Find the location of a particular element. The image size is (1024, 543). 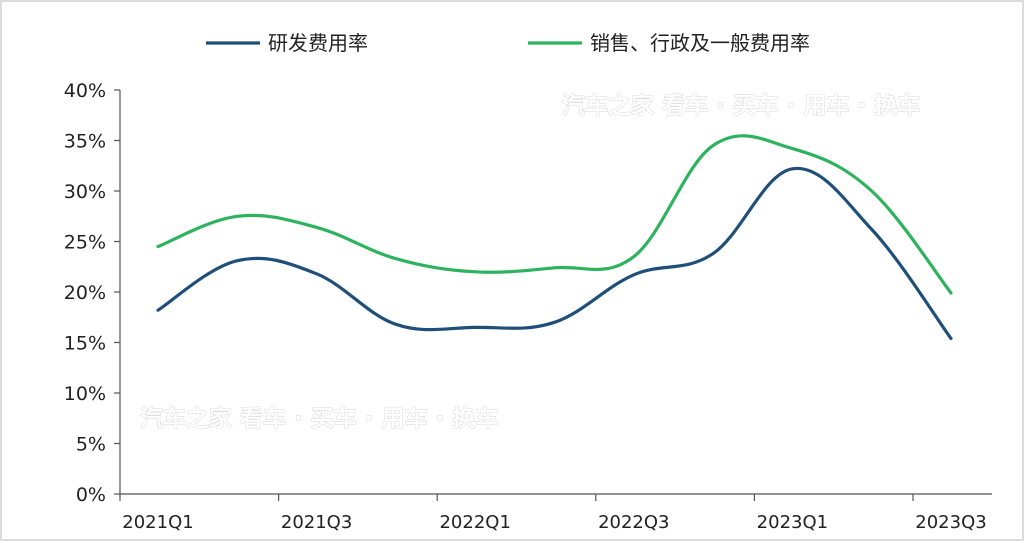

y-tick-label: 10% is located at coordinates (85, 394).